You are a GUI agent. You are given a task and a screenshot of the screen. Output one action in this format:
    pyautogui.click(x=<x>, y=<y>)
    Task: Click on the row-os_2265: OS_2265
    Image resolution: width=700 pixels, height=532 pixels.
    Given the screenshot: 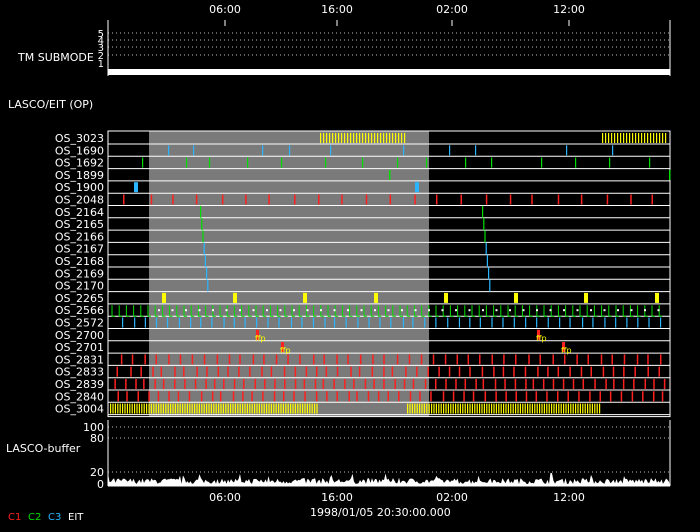 What is the action you would take?
    pyautogui.click(x=362, y=298)
    